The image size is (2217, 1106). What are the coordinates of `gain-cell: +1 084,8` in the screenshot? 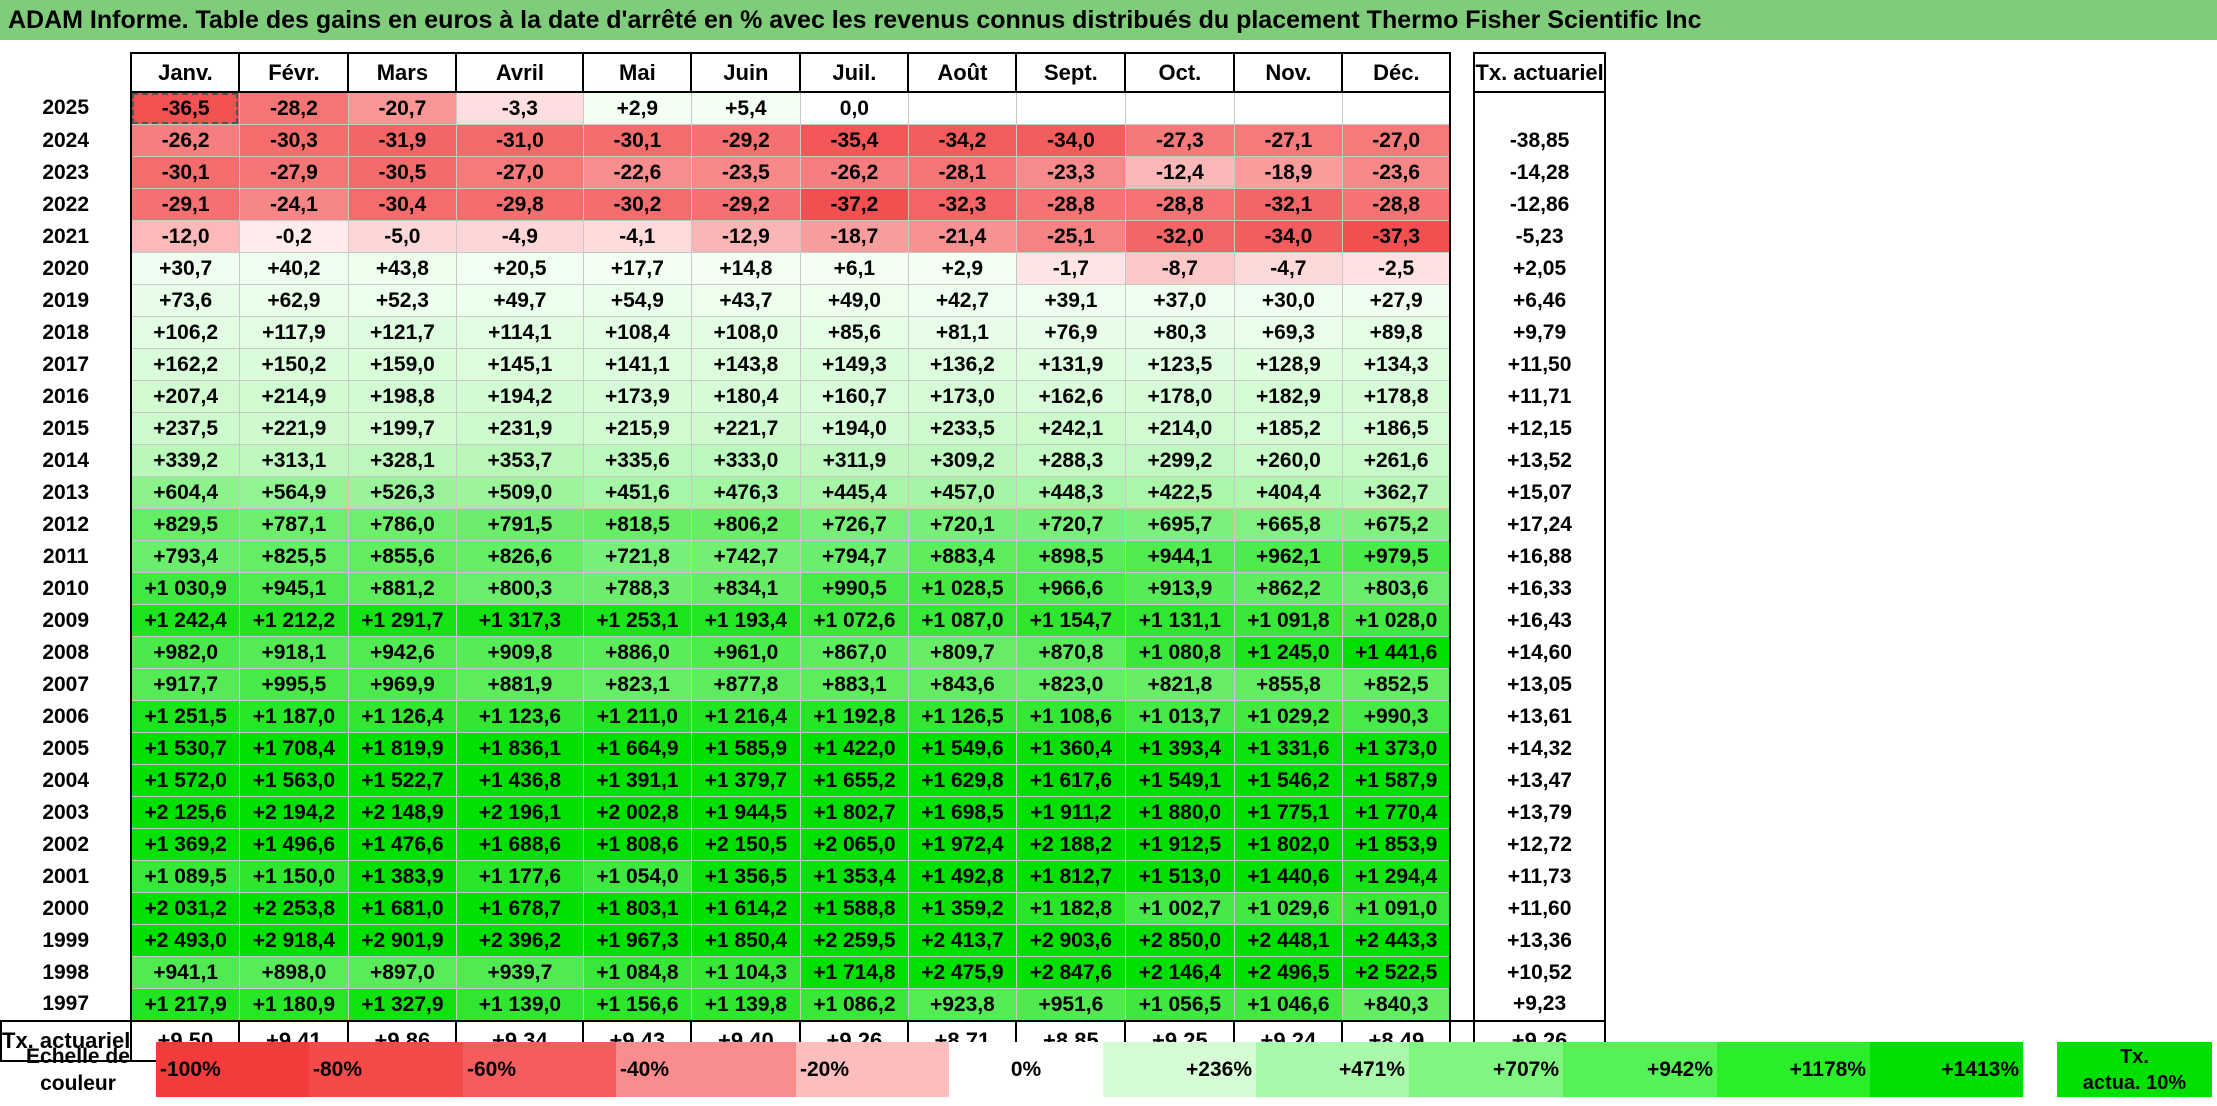 It's located at (637, 972).